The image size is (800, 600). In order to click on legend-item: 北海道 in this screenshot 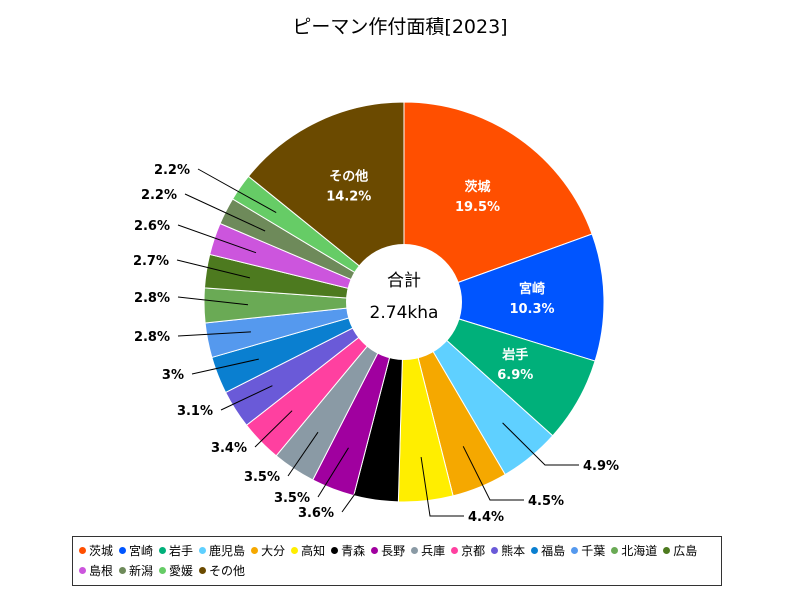, I will do `click(634, 551)`.